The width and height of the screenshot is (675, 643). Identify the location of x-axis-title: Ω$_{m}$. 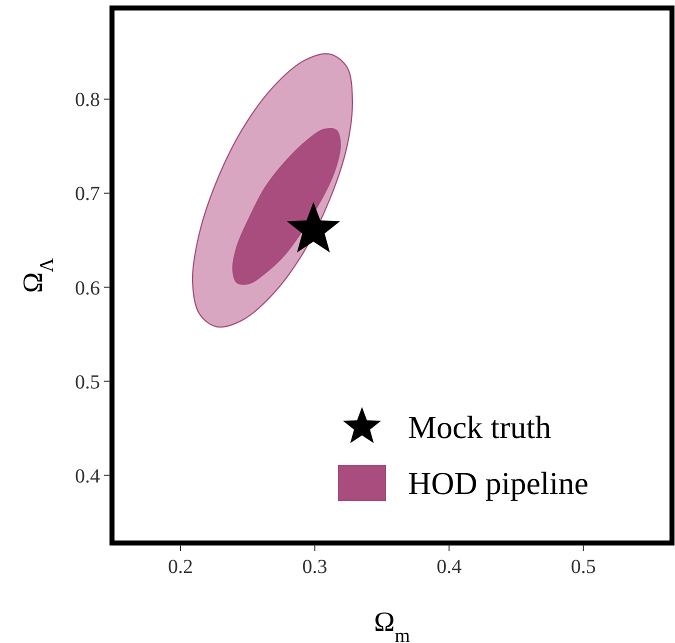
(392, 625).